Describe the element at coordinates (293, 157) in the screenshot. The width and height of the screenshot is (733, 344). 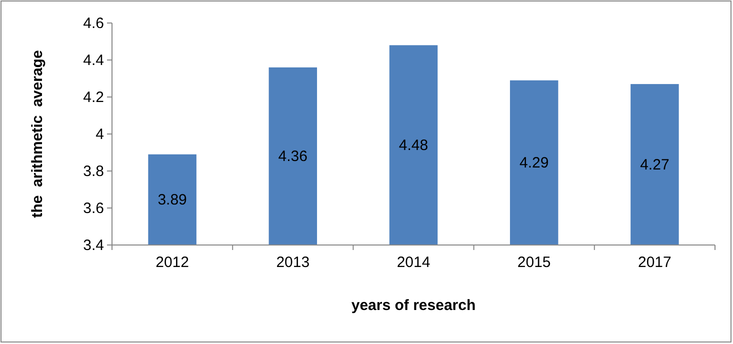
I see `data-label: 4.36` at that location.